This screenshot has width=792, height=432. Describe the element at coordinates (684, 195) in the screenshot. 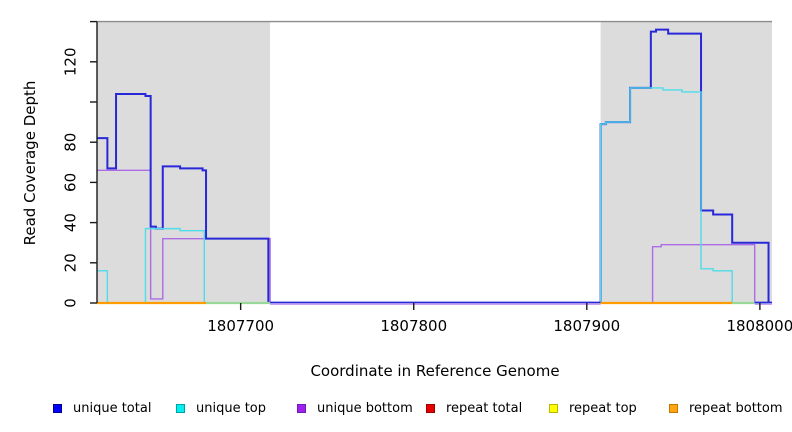

I see `series-unique-top-right` at that location.